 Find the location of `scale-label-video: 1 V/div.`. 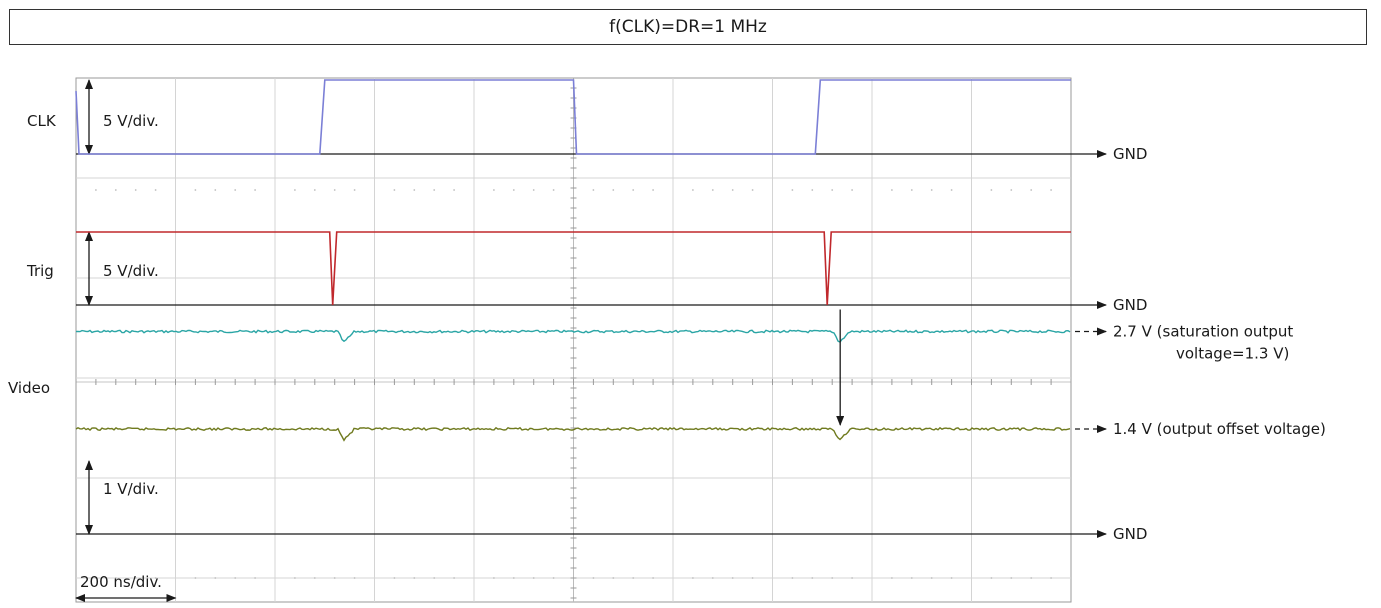

scale-label-video: 1 V/div. is located at coordinates (131, 489).